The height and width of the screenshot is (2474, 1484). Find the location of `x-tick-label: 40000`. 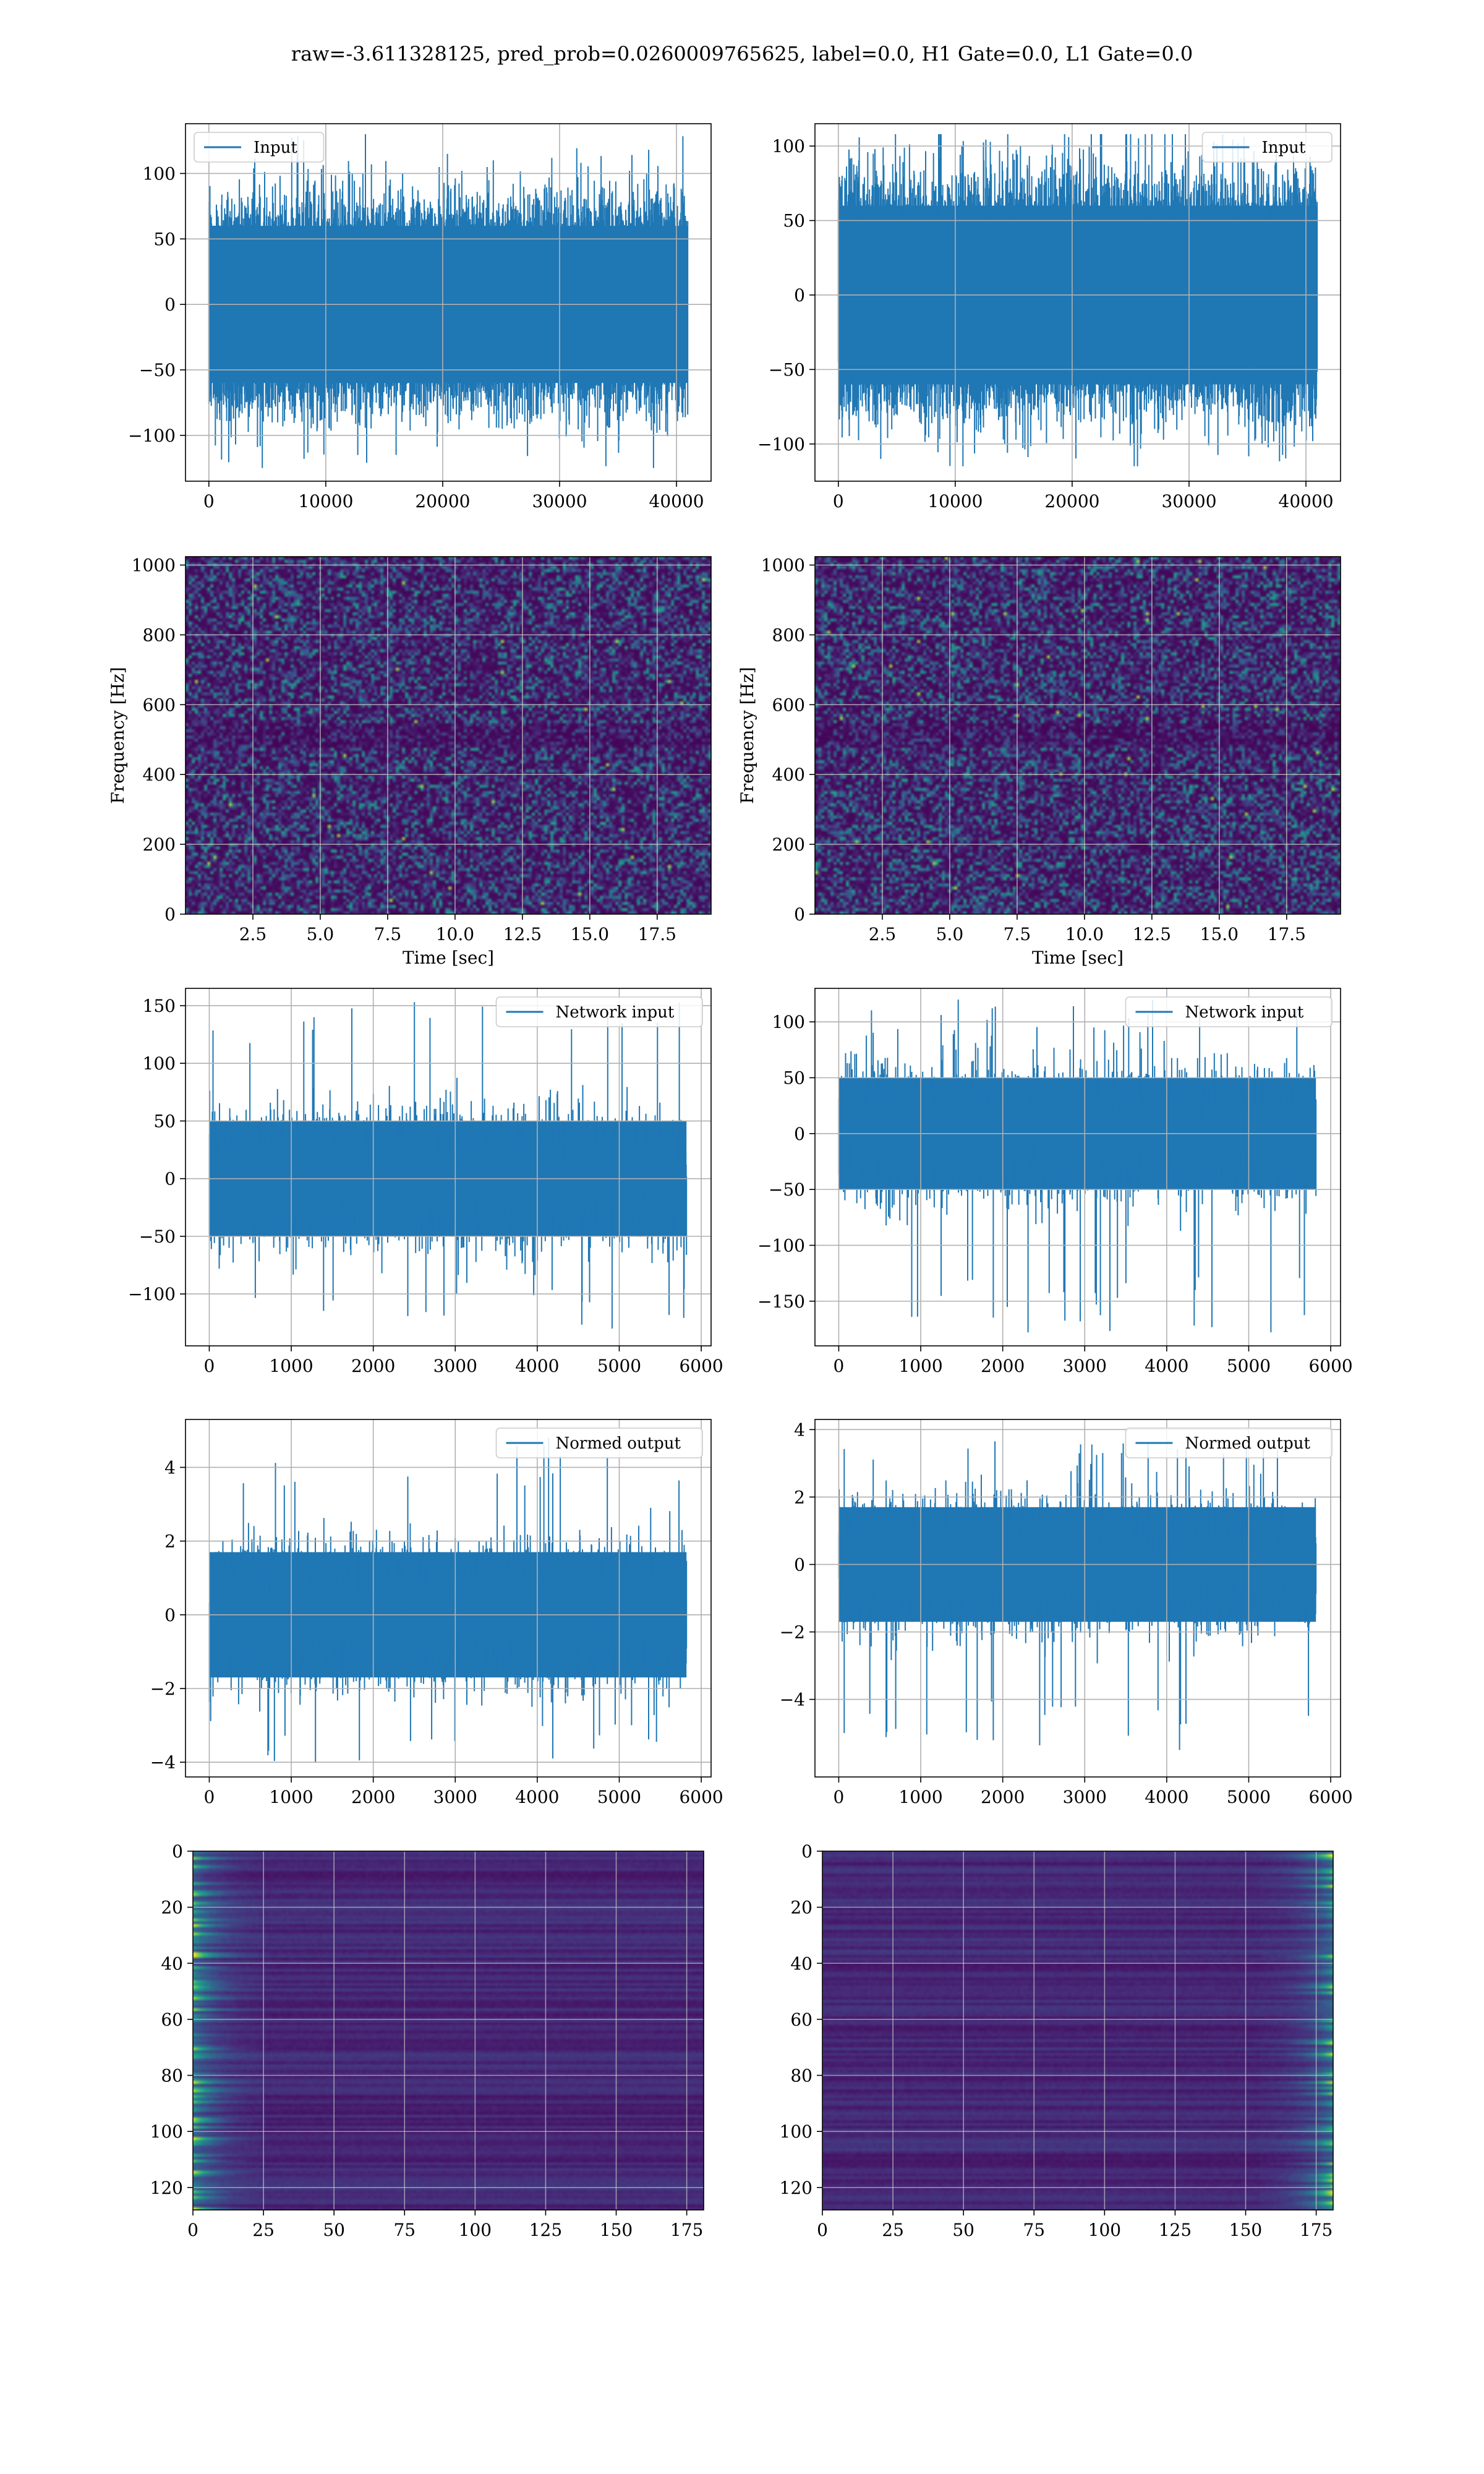

x-tick-label: 40000 is located at coordinates (676, 501).